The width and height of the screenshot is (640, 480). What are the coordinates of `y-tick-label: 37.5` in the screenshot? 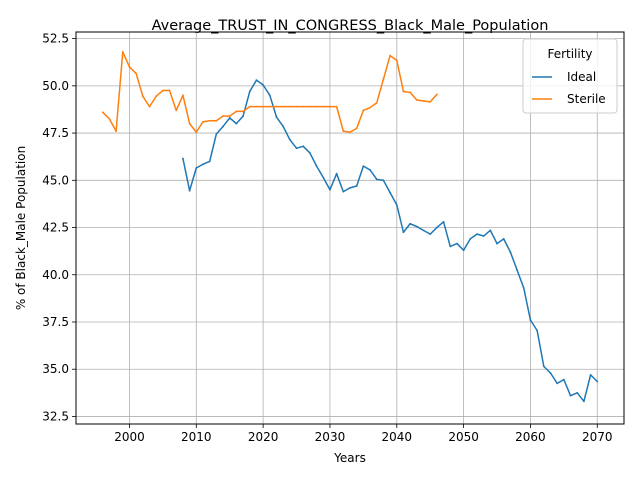 It's located at (55, 322).